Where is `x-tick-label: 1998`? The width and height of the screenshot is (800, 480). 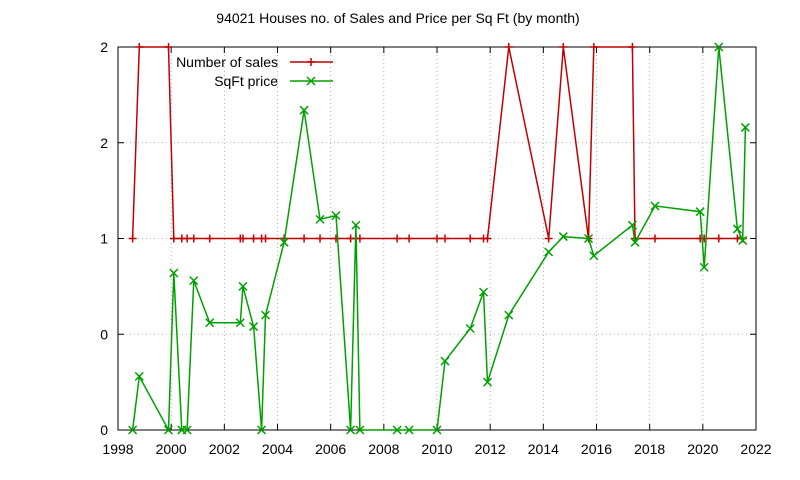
x-tick-label: 1998 is located at coordinates (117, 449).